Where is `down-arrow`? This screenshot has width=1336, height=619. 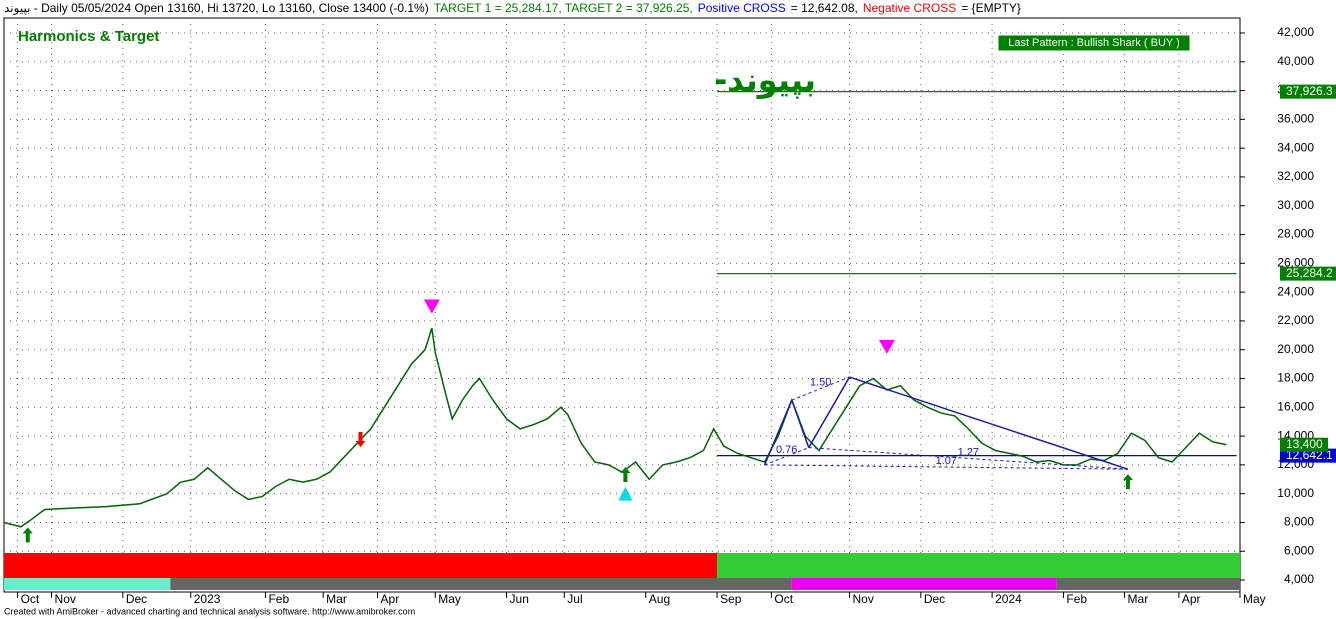
down-arrow is located at coordinates (360, 439).